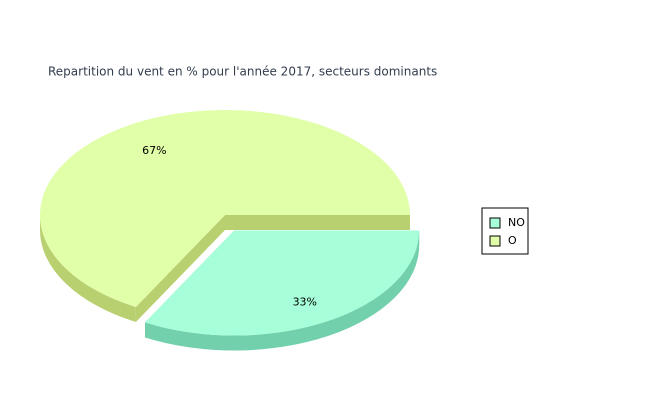 This screenshot has height=400, width=650. Describe the element at coordinates (516, 222) in the screenshot. I see `legend-label: NO` at that location.